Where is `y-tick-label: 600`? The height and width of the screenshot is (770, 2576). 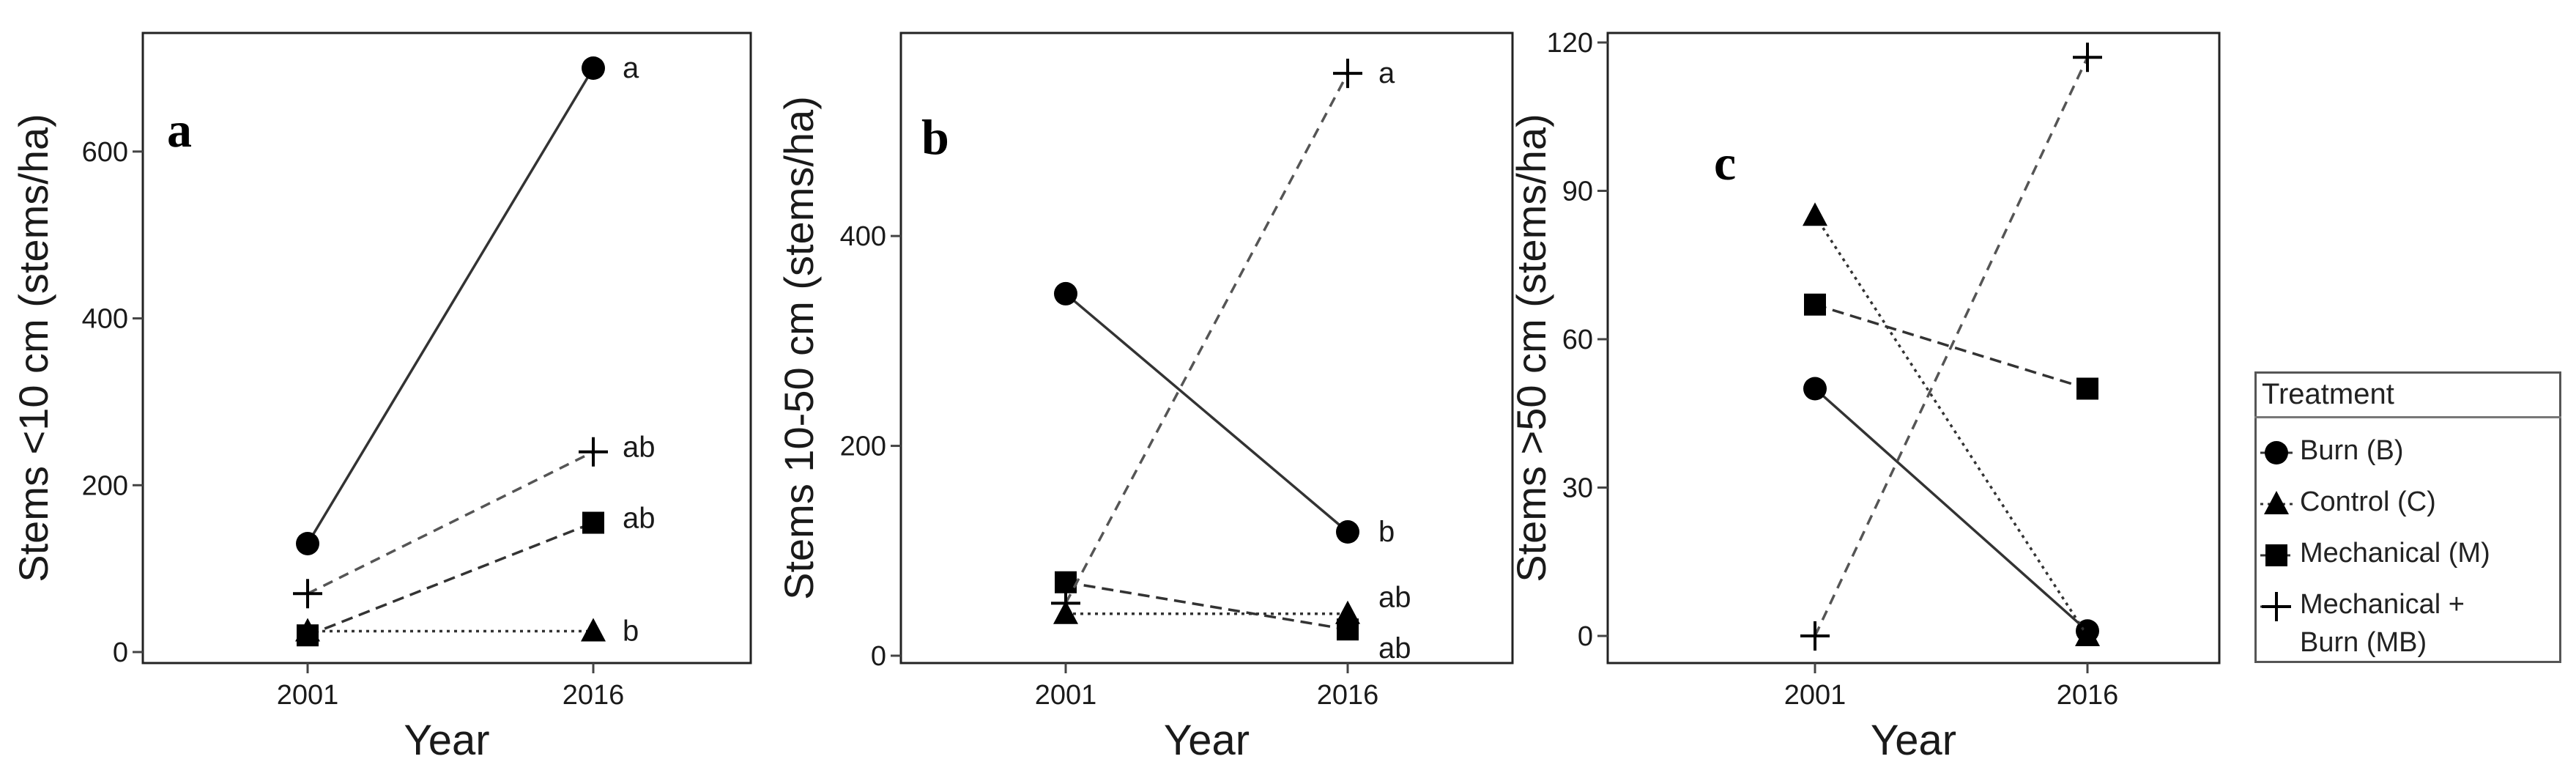
y-tick-label: 600 is located at coordinates (105, 152).